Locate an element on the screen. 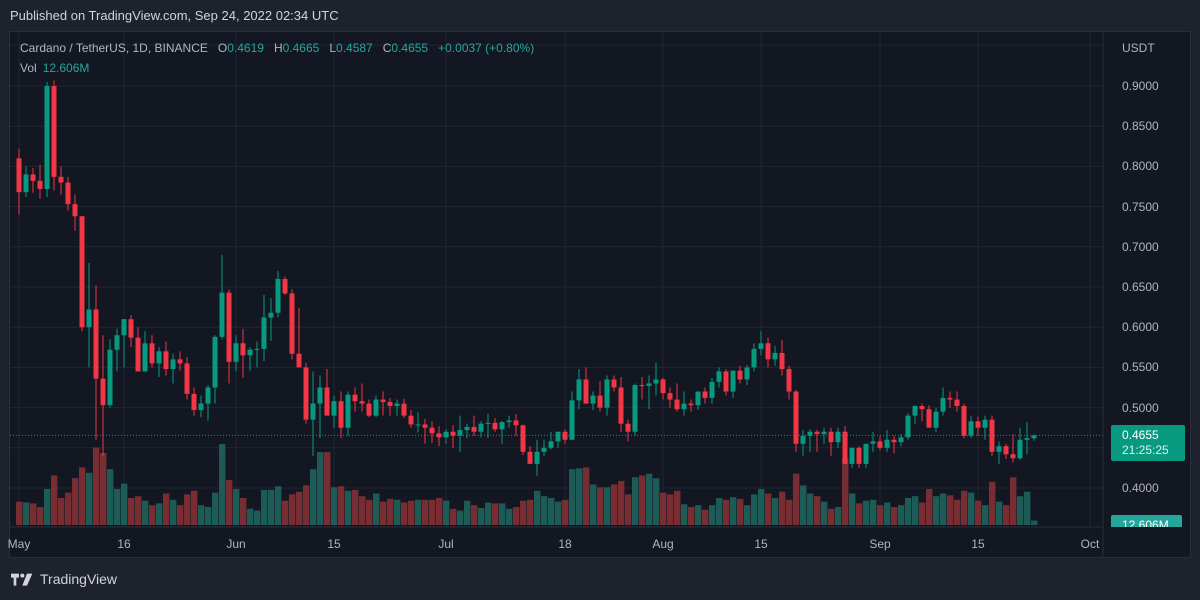  price-tick-label: 0.8000 is located at coordinates (1140, 166).